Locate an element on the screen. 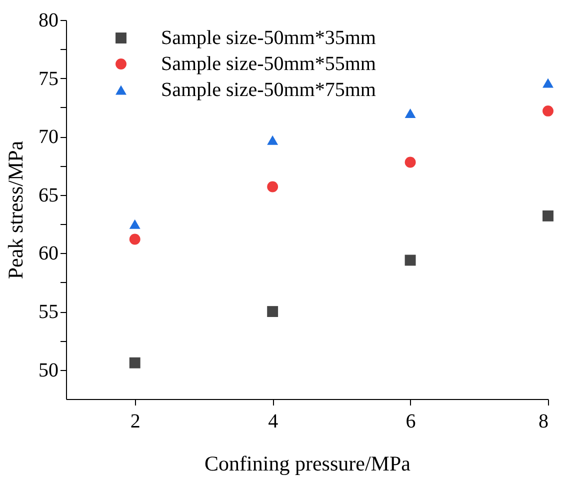  x-tick-label: 8 is located at coordinates (543, 421).